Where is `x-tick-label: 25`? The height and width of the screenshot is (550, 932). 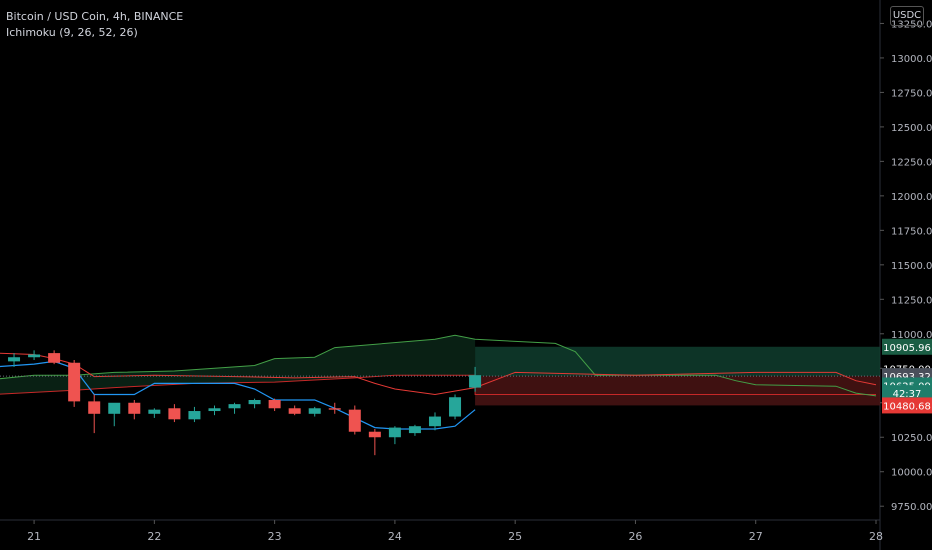
x-tick-label: 25 is located at coordinates (515, 536).